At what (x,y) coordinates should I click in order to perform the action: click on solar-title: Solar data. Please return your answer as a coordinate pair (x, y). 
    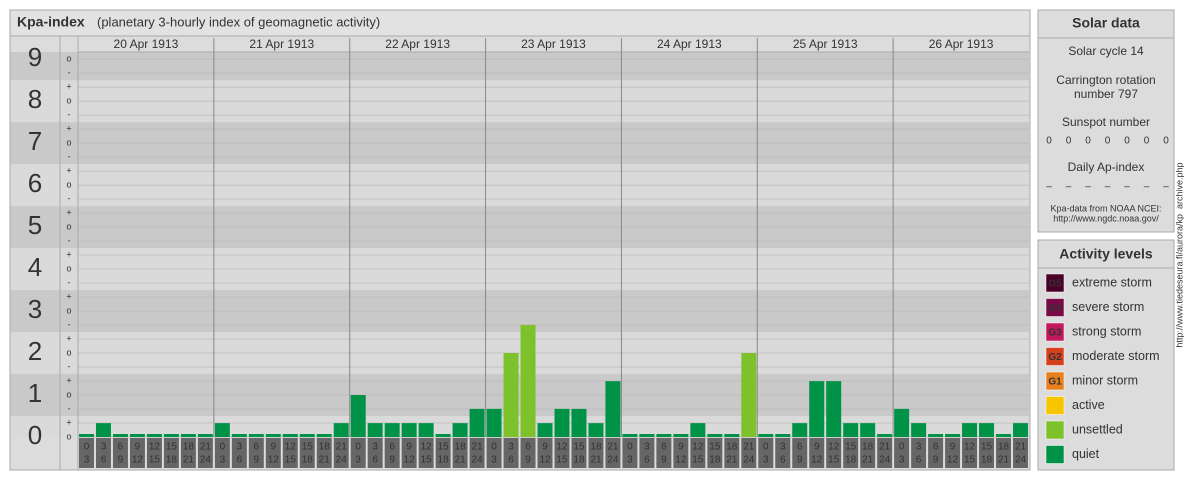
    Looking at the image, I should click on (1106, 23).